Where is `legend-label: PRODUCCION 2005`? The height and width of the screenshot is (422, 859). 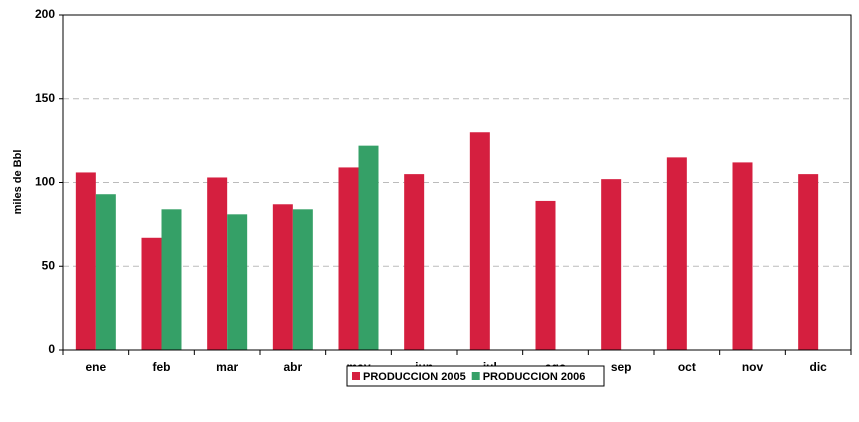
legend-label: PRODUCCION 2005 is located at coordinates (414, 377).